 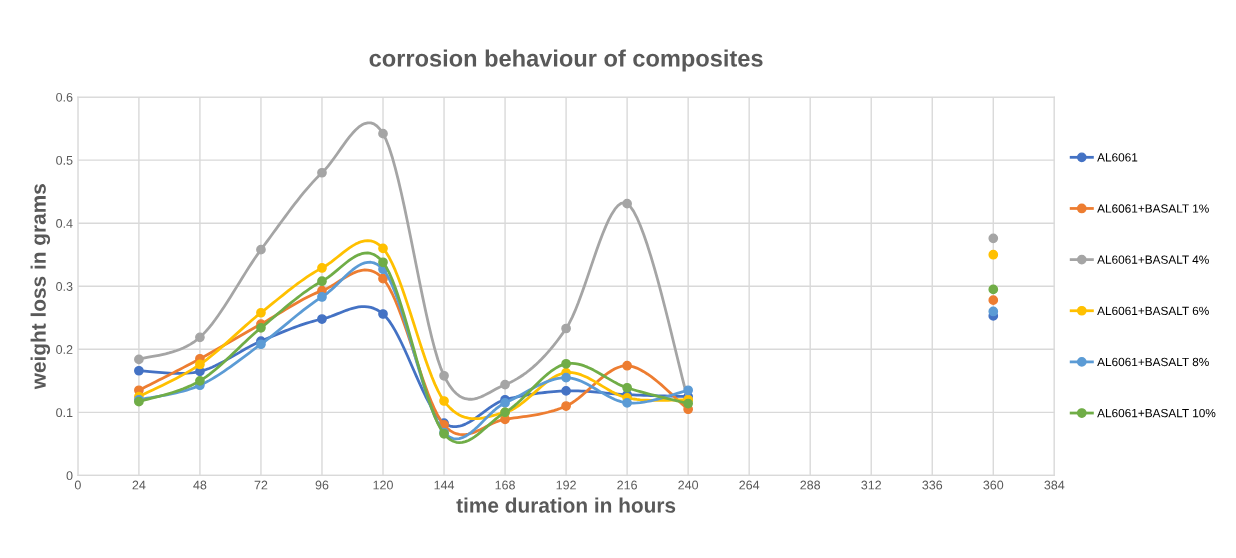 I want to click on y-tick-label: 0.5, so click(x=64, y=160).